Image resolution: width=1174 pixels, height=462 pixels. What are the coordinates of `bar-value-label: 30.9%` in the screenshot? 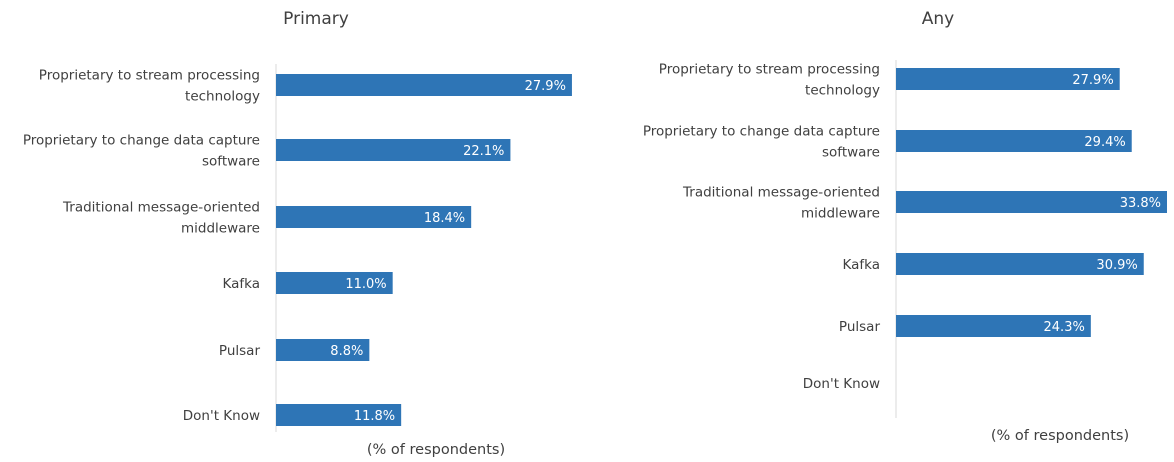 It's located at (1116, 265).